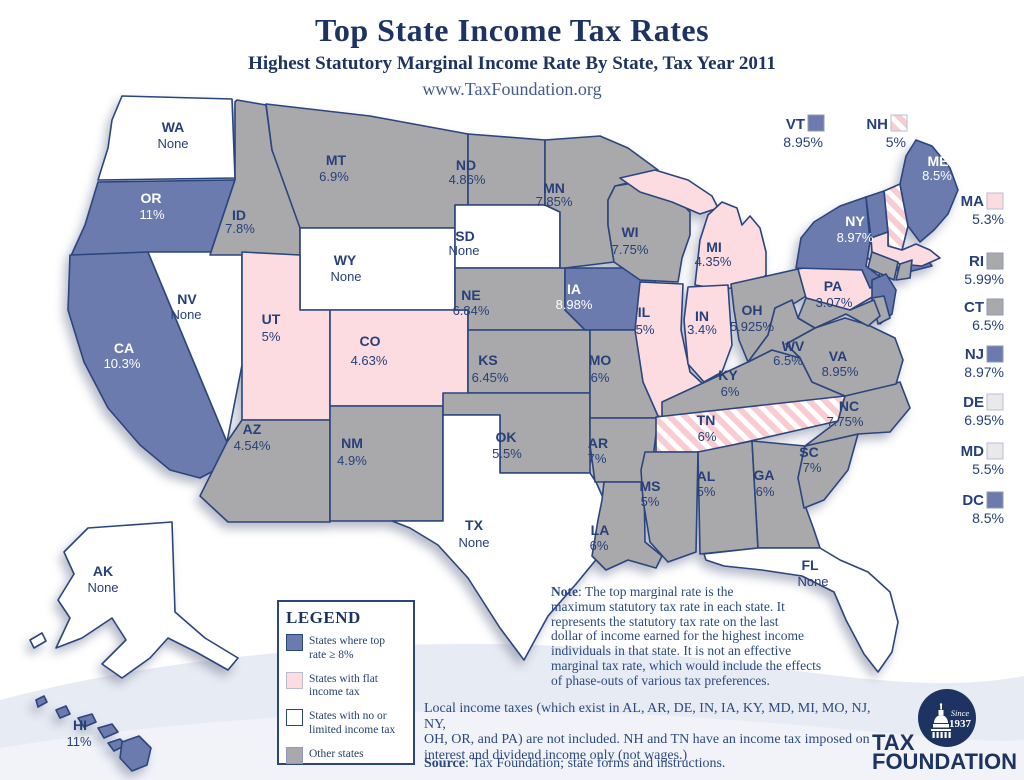  Describe the element at coordinates (173, 127) in the screenshot. I see `state-wa-abbr: WA` at that location.